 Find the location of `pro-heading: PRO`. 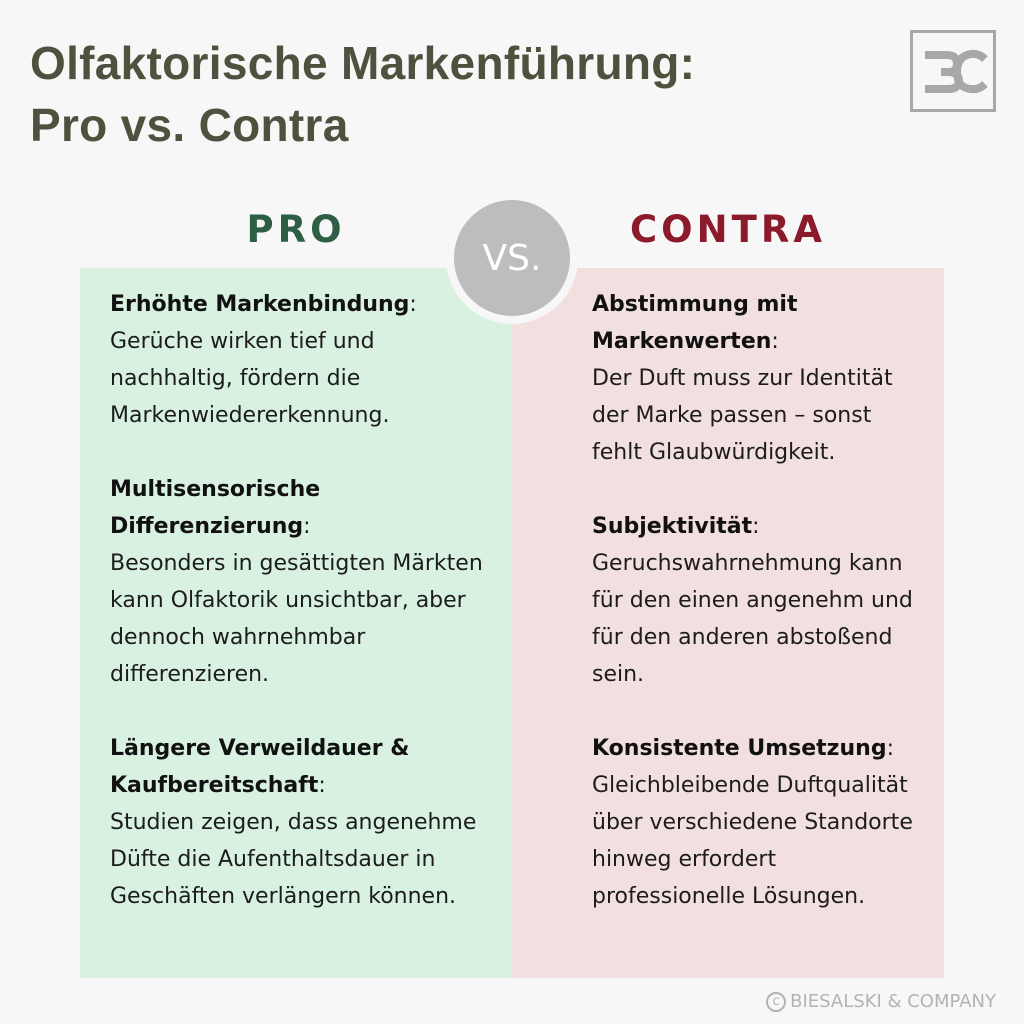

pro-heading: PRO is located at coordinates (296, 229).